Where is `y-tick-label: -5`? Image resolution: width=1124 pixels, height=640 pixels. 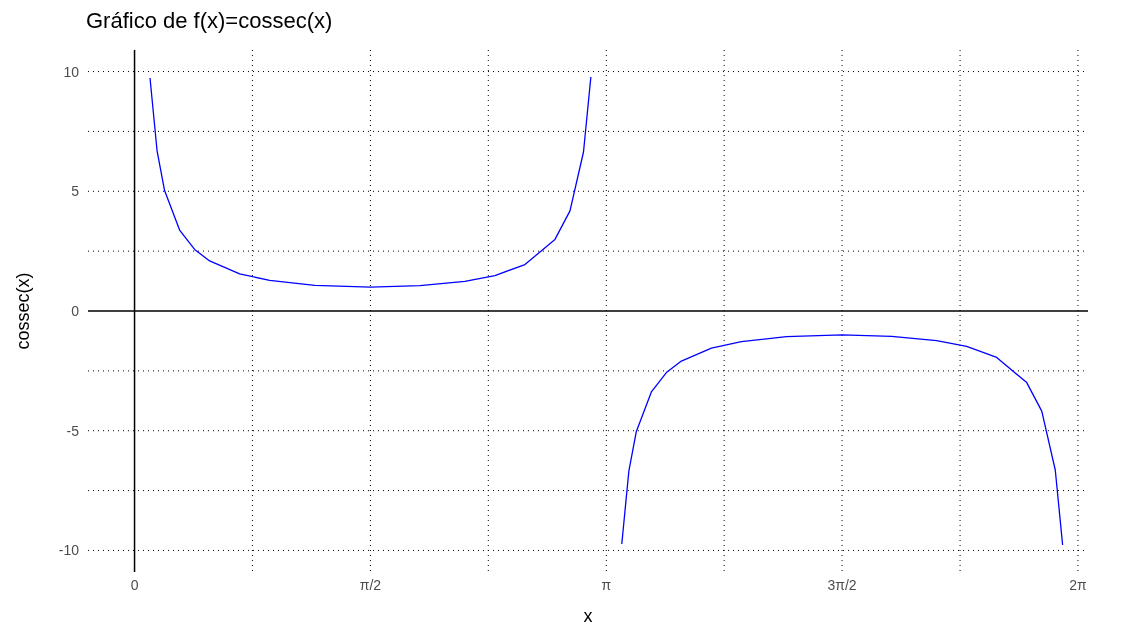 y-tick-label: -5 is located at coordinates (73, 430).